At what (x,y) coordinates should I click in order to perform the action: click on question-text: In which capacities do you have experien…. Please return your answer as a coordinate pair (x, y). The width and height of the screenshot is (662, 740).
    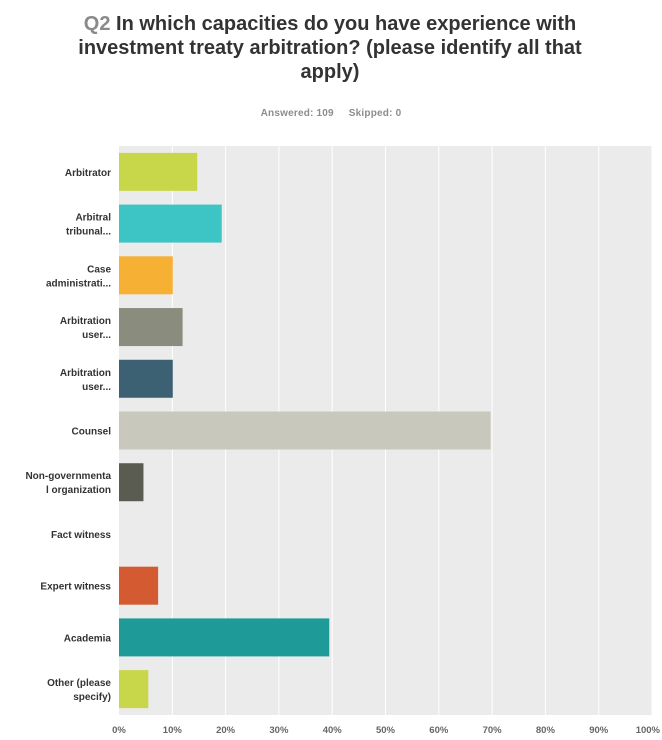
    Looking at the image, I should click on (330, 48).